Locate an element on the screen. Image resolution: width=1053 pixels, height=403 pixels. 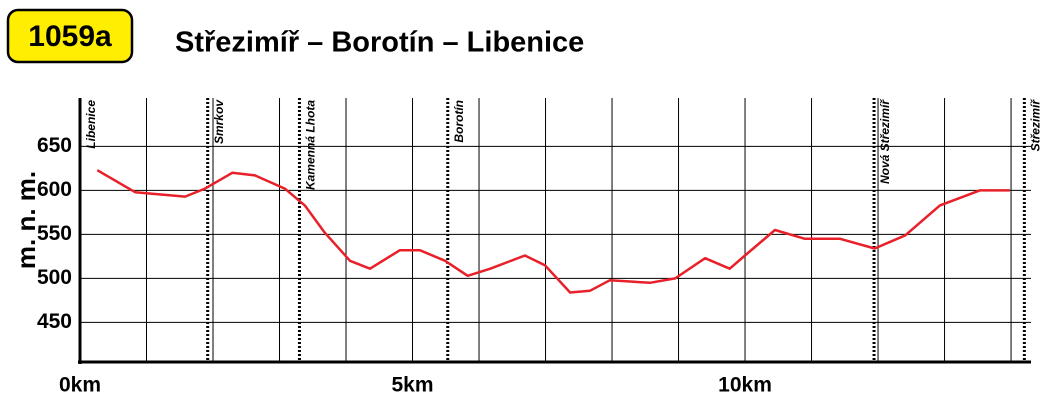
stop-label: Kamenná Lhota is located at coordinates (311, 145).